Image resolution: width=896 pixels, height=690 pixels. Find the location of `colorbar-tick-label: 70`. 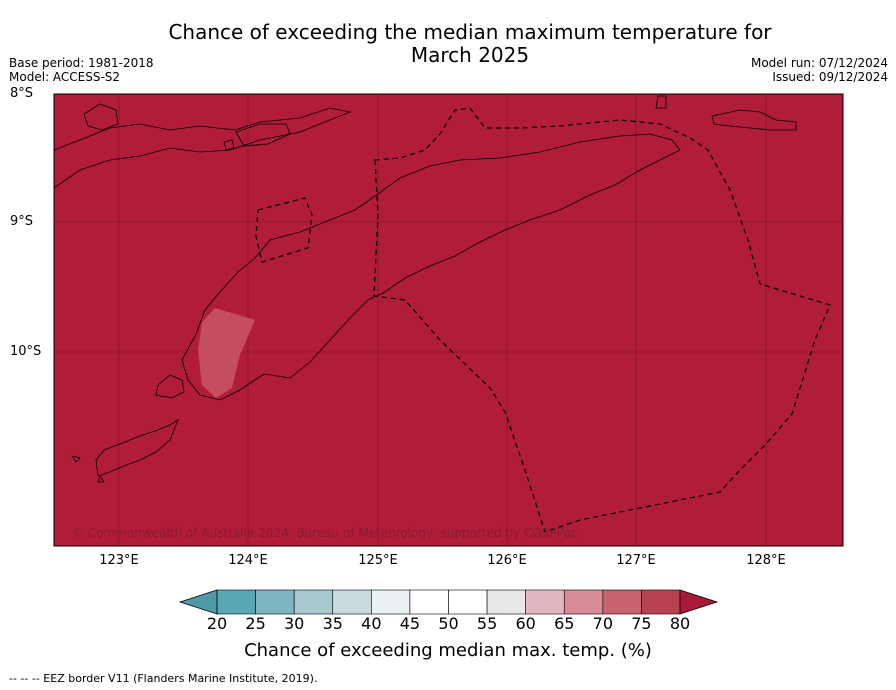

colorbar-tick-label: 70 is located at coordinates (602, 623).